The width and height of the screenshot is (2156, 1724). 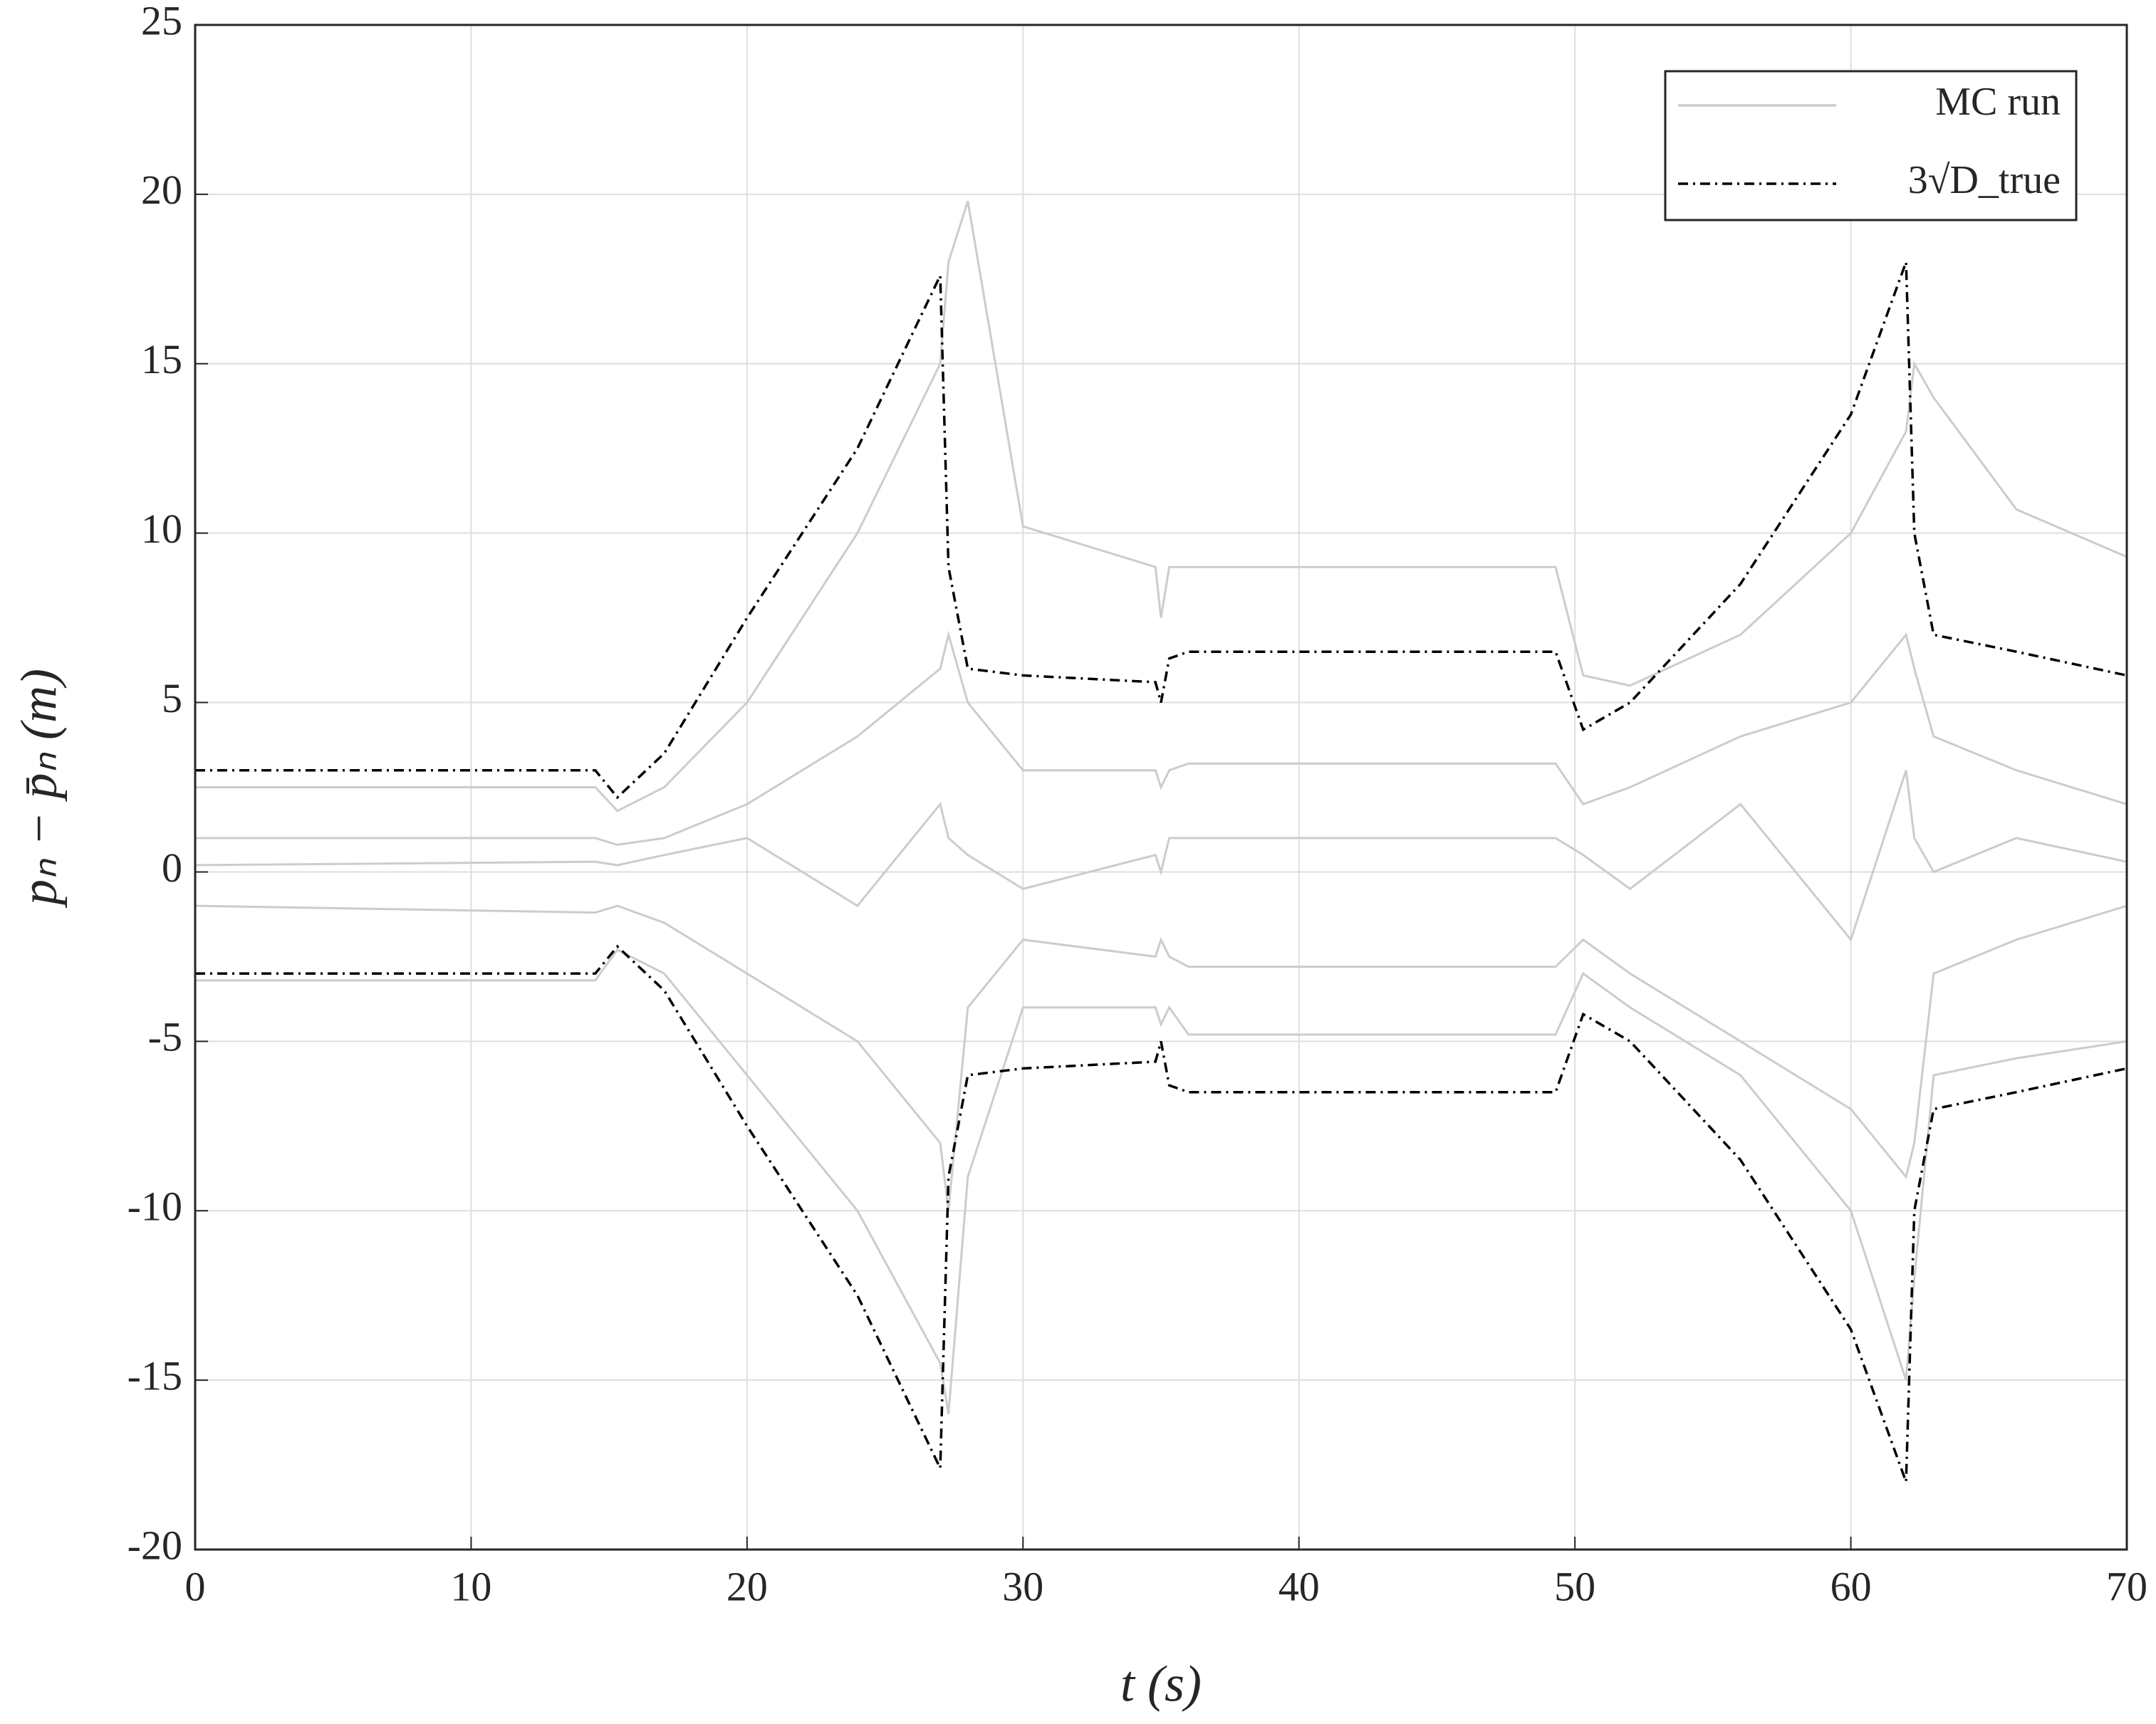 What do you see at coordinates (165, 1037) in the screenshot?
I see `y-tick-label: -5` at bounding box center [165, 1037].